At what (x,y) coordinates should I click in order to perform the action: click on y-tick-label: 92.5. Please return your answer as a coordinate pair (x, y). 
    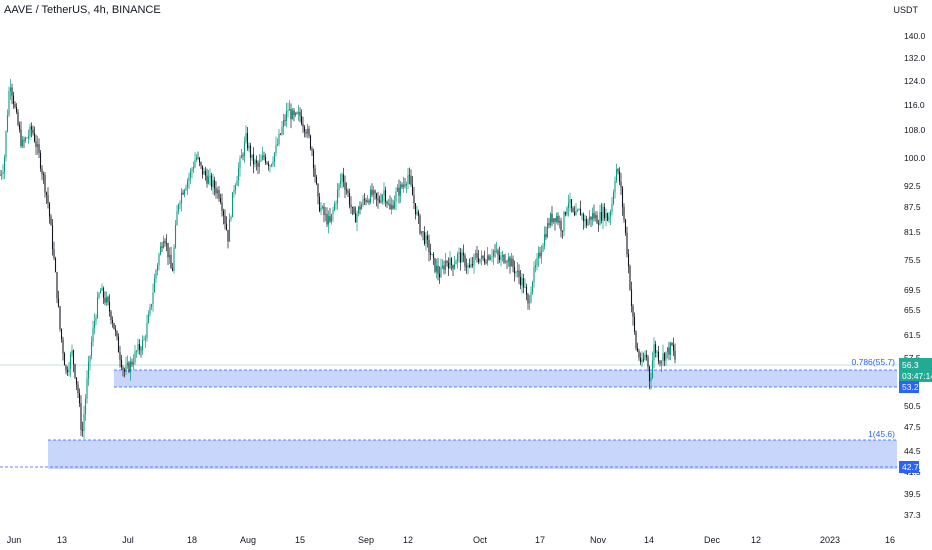
    Looking at the image, I should click on (912, 186).